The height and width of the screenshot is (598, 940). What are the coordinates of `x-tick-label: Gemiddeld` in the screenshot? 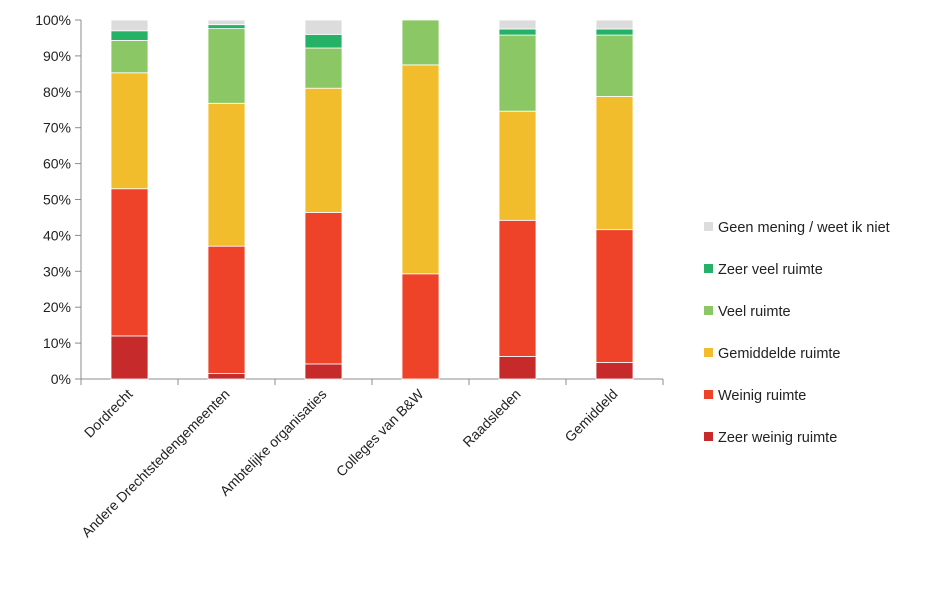 It's located at (590, 415).